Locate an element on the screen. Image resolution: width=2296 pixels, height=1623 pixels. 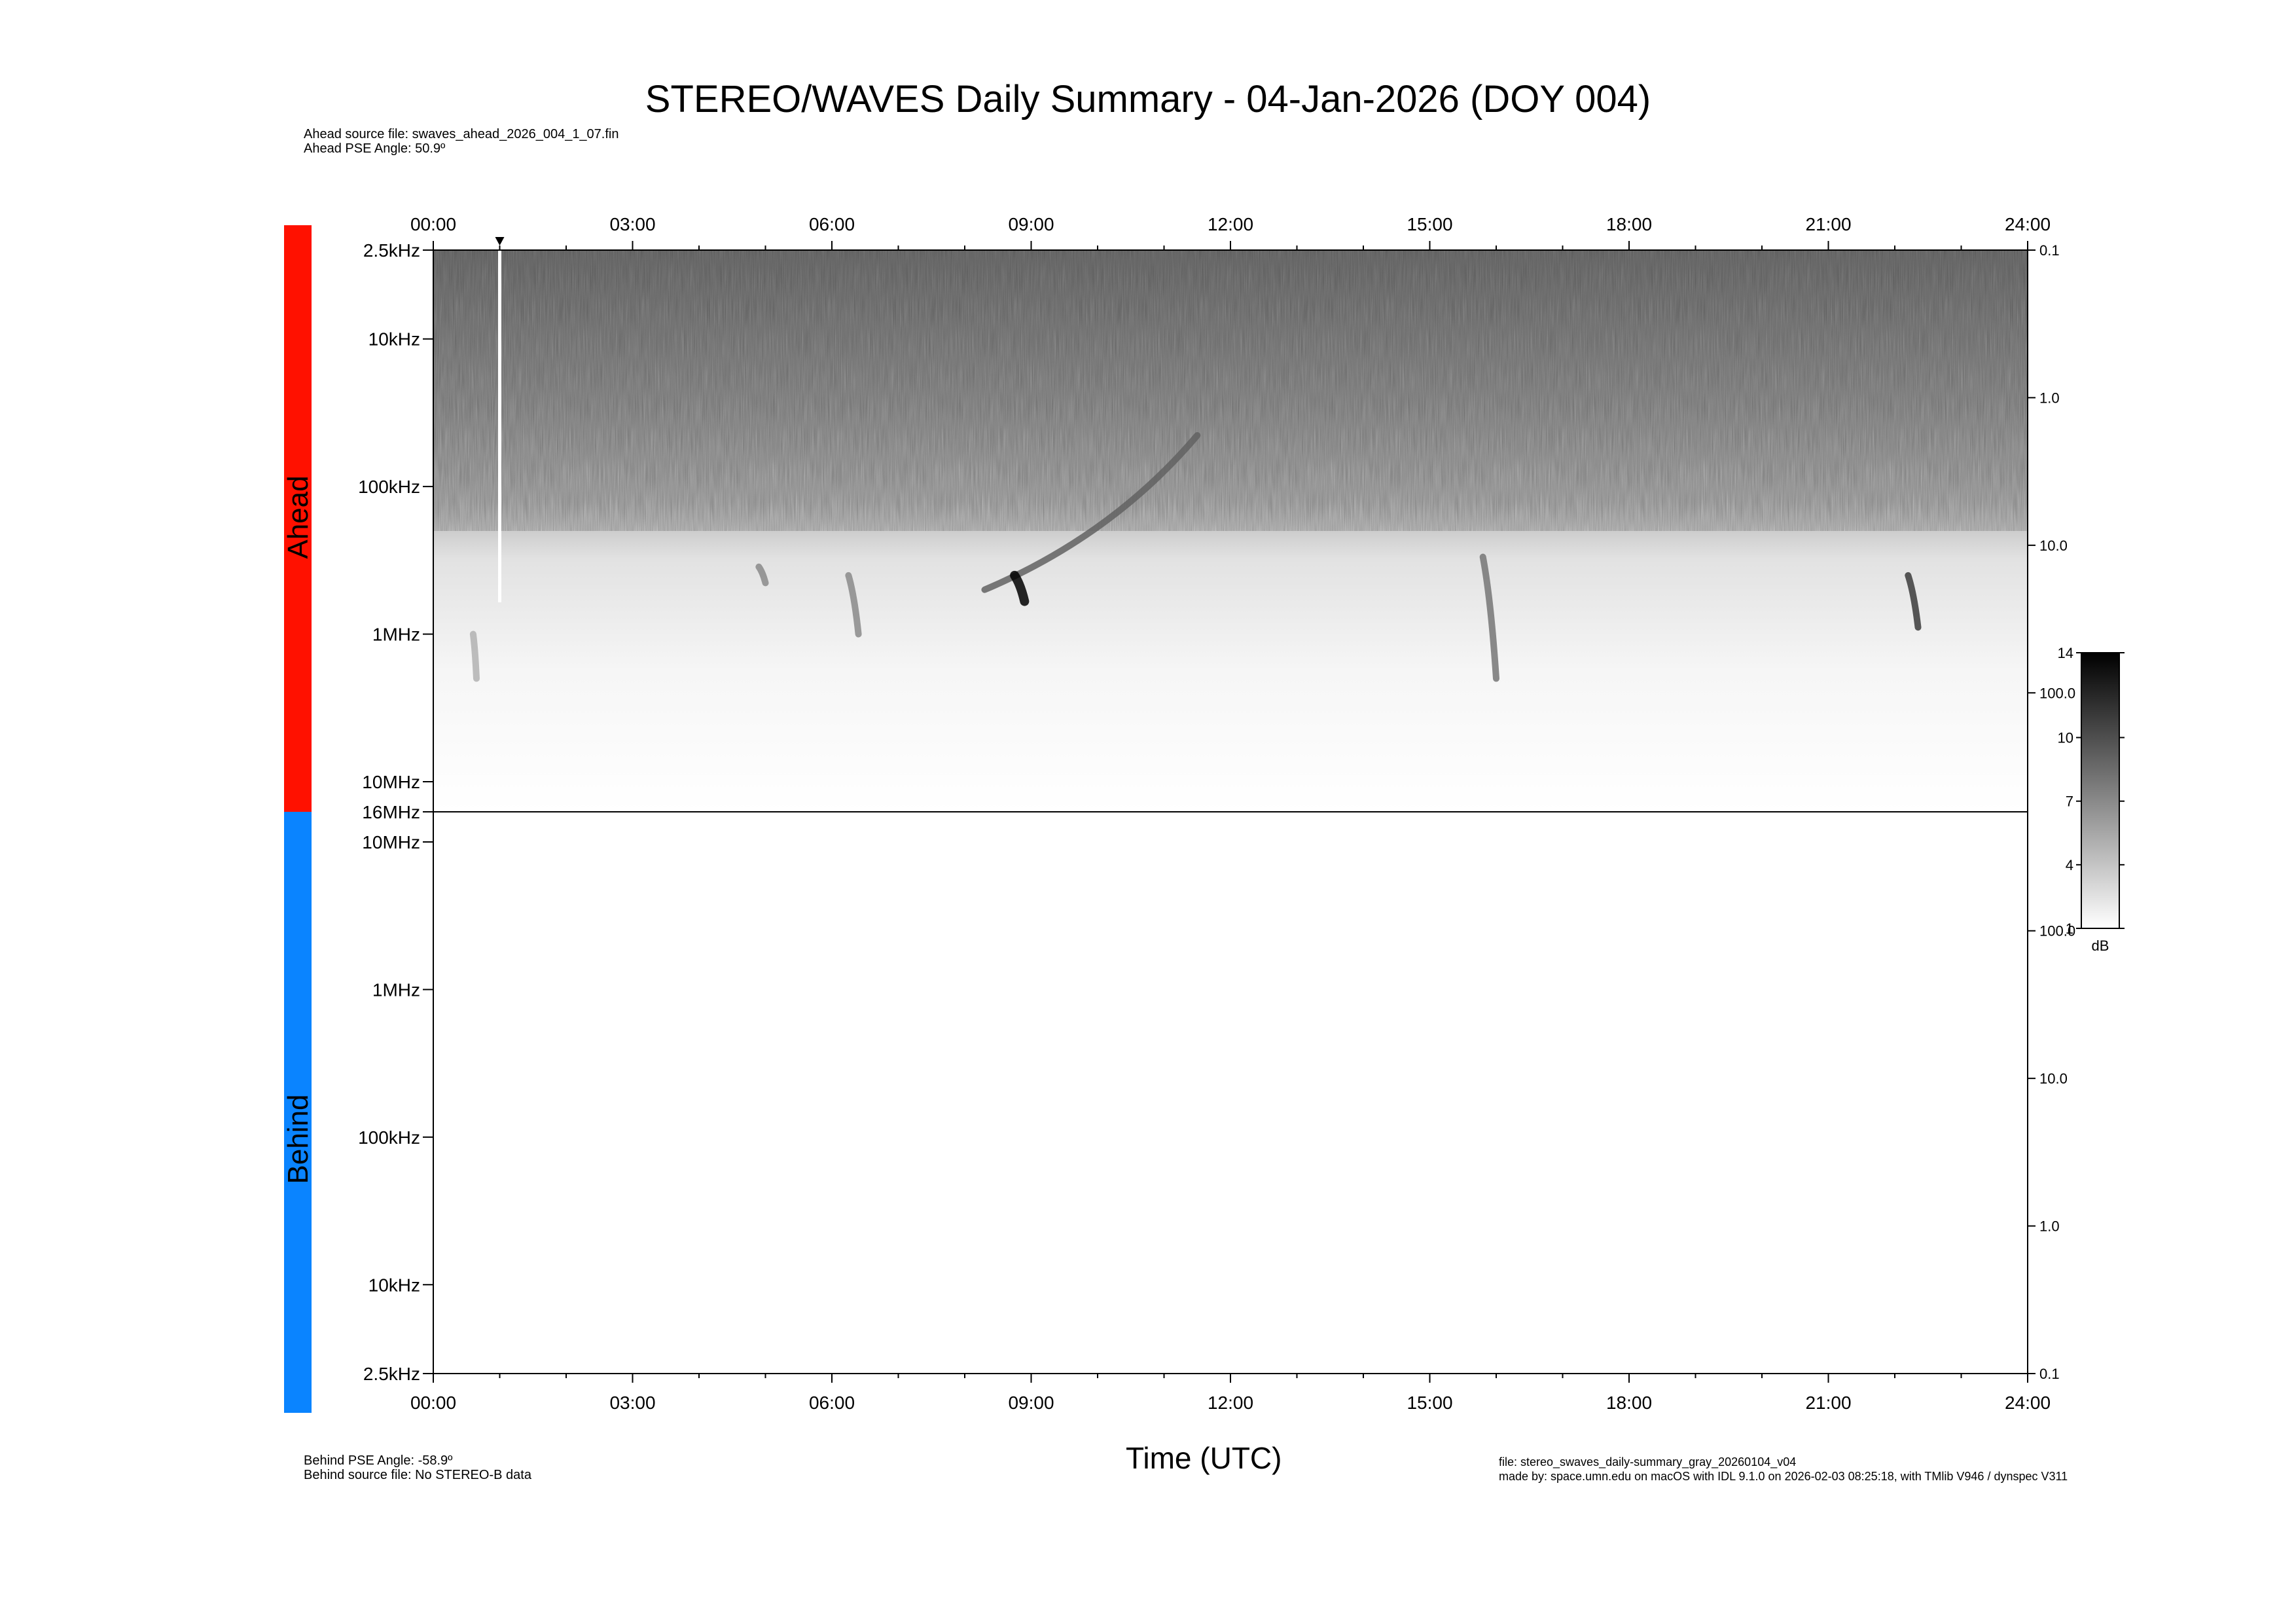
x-tick-label-bottom: 15:00 is located at coordinates (1429, 1403).